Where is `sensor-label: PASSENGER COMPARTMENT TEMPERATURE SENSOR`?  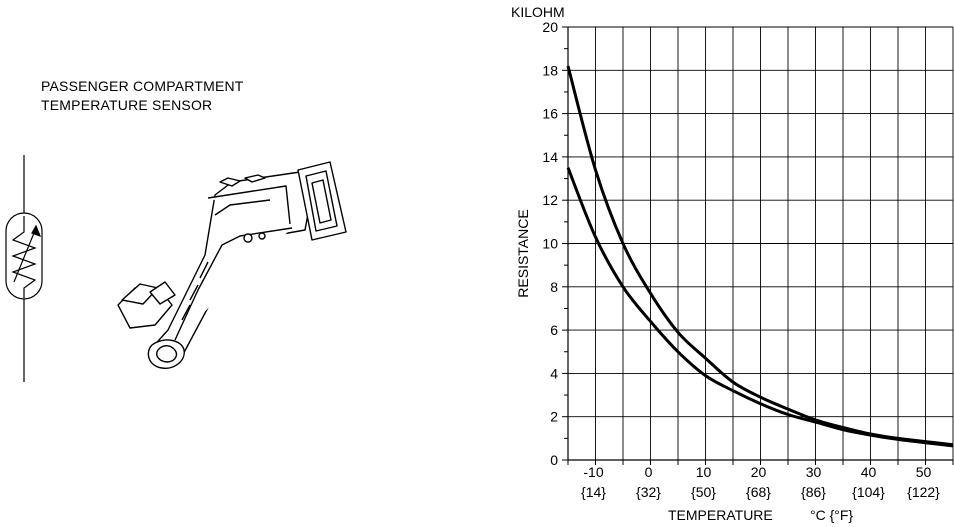
sensor-label: PASSENGER COMPARTMENT TEMPERATURE SENSOR is located at coordinates (142, 96).